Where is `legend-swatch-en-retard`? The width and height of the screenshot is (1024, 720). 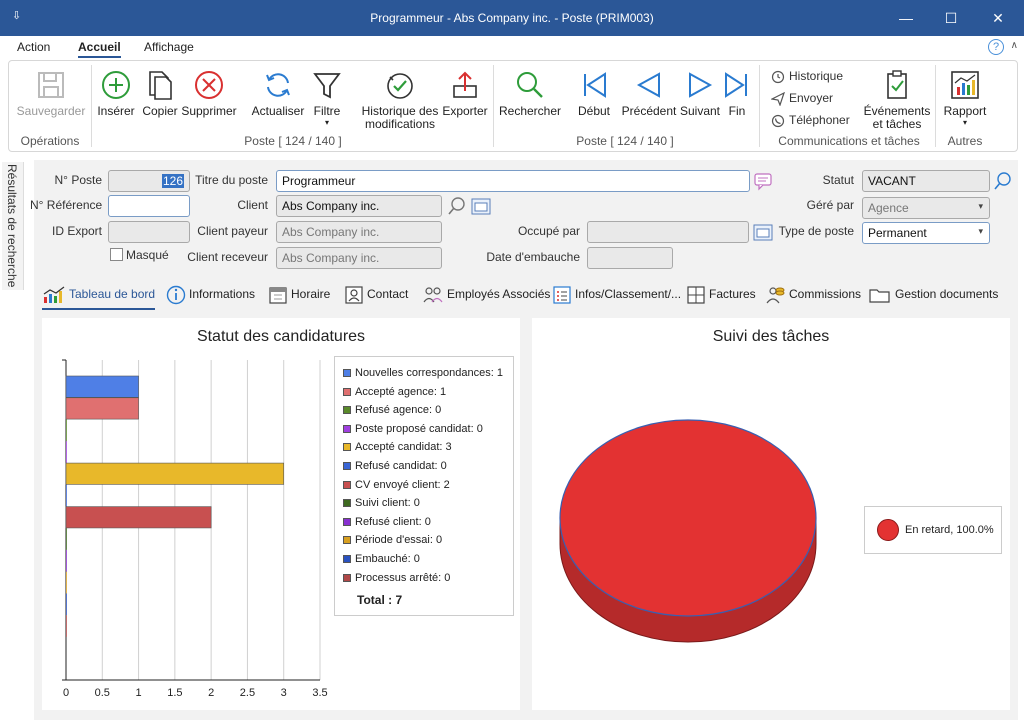 legend-swatch-en-retard is located at coordinates (888, 530).